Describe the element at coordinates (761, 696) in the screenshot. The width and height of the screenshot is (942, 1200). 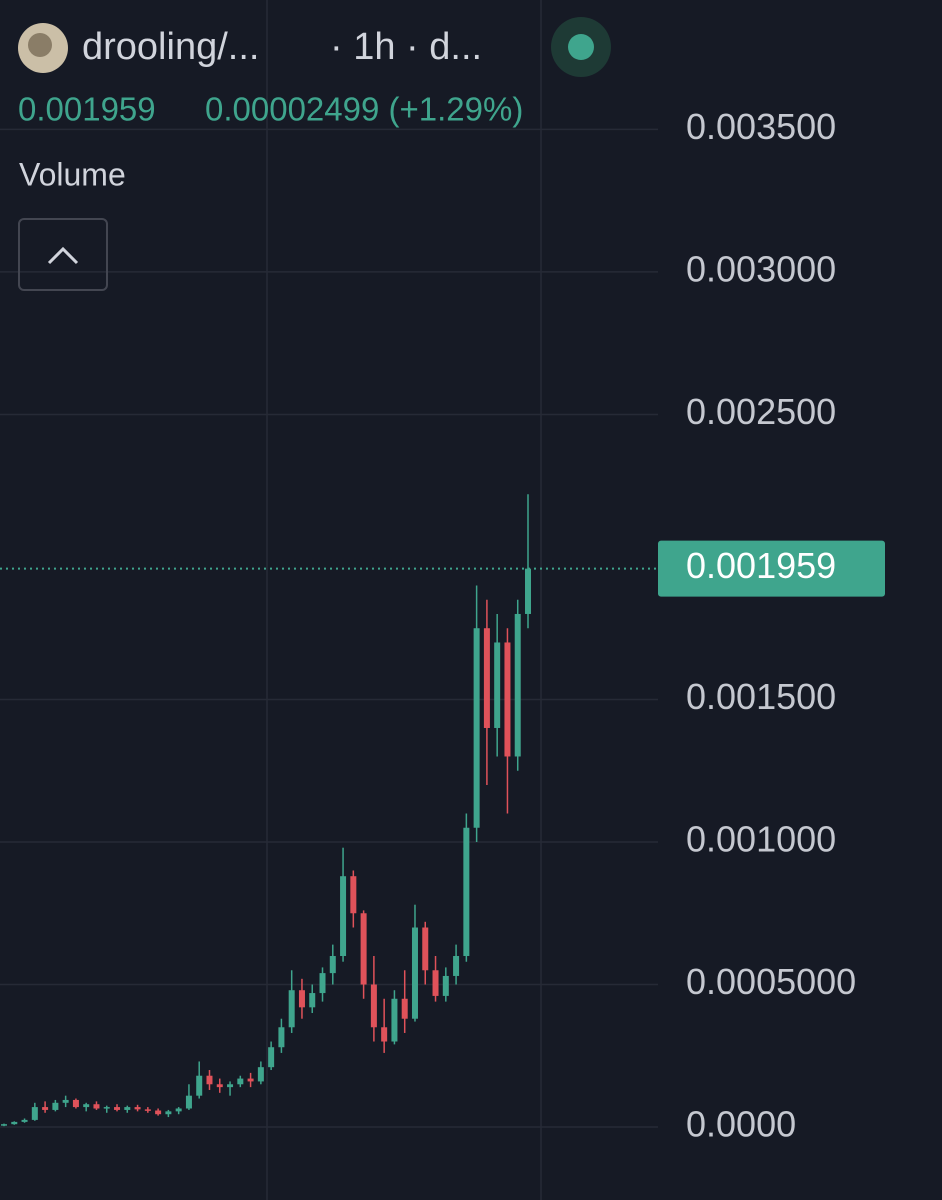
I see `y-tick-label: 0.001500` at that location.